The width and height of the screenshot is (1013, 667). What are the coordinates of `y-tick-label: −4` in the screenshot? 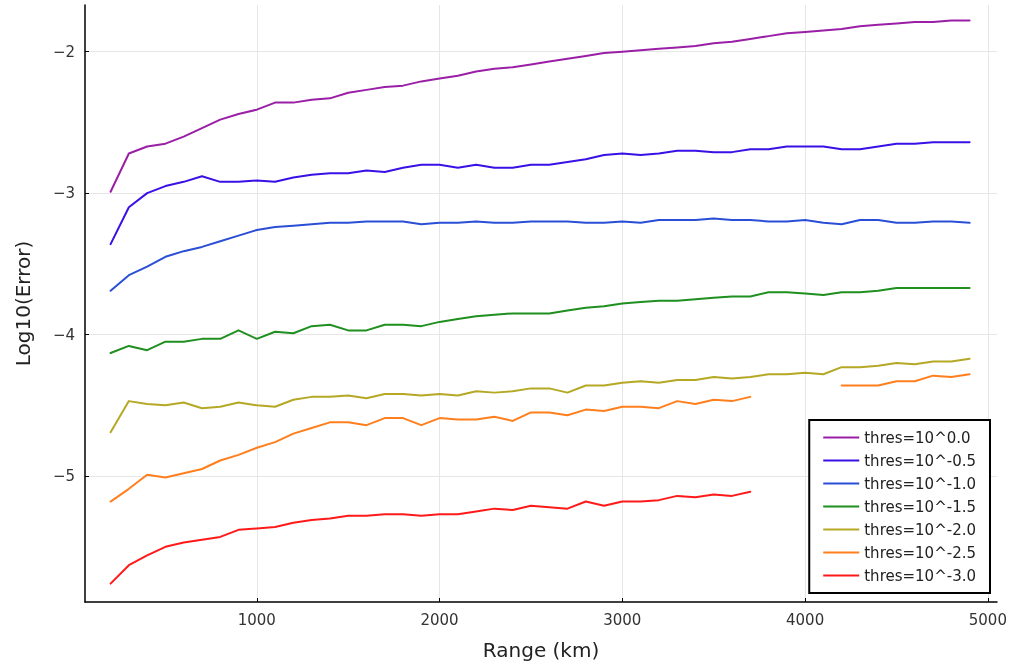 It's located at (63, 334).